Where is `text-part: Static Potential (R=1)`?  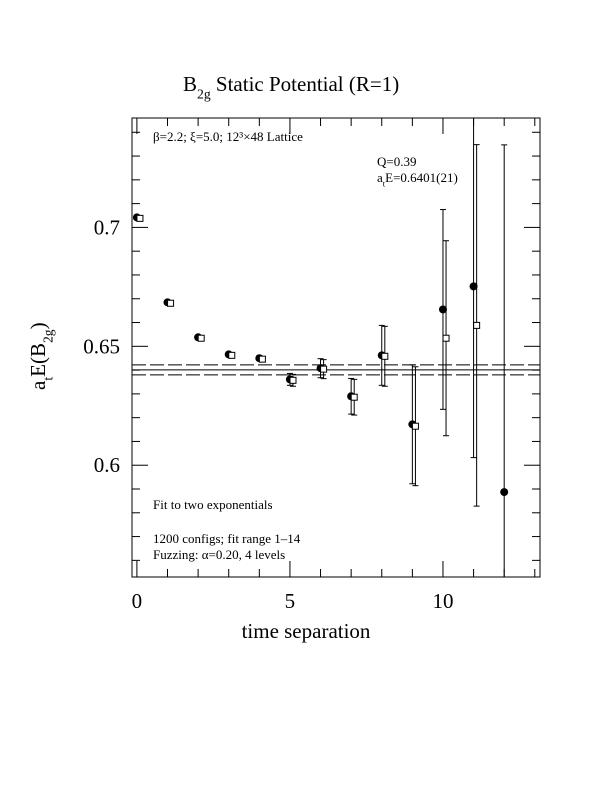
text-part: Static Potential (R=1) is located at coordinates (305, 84).